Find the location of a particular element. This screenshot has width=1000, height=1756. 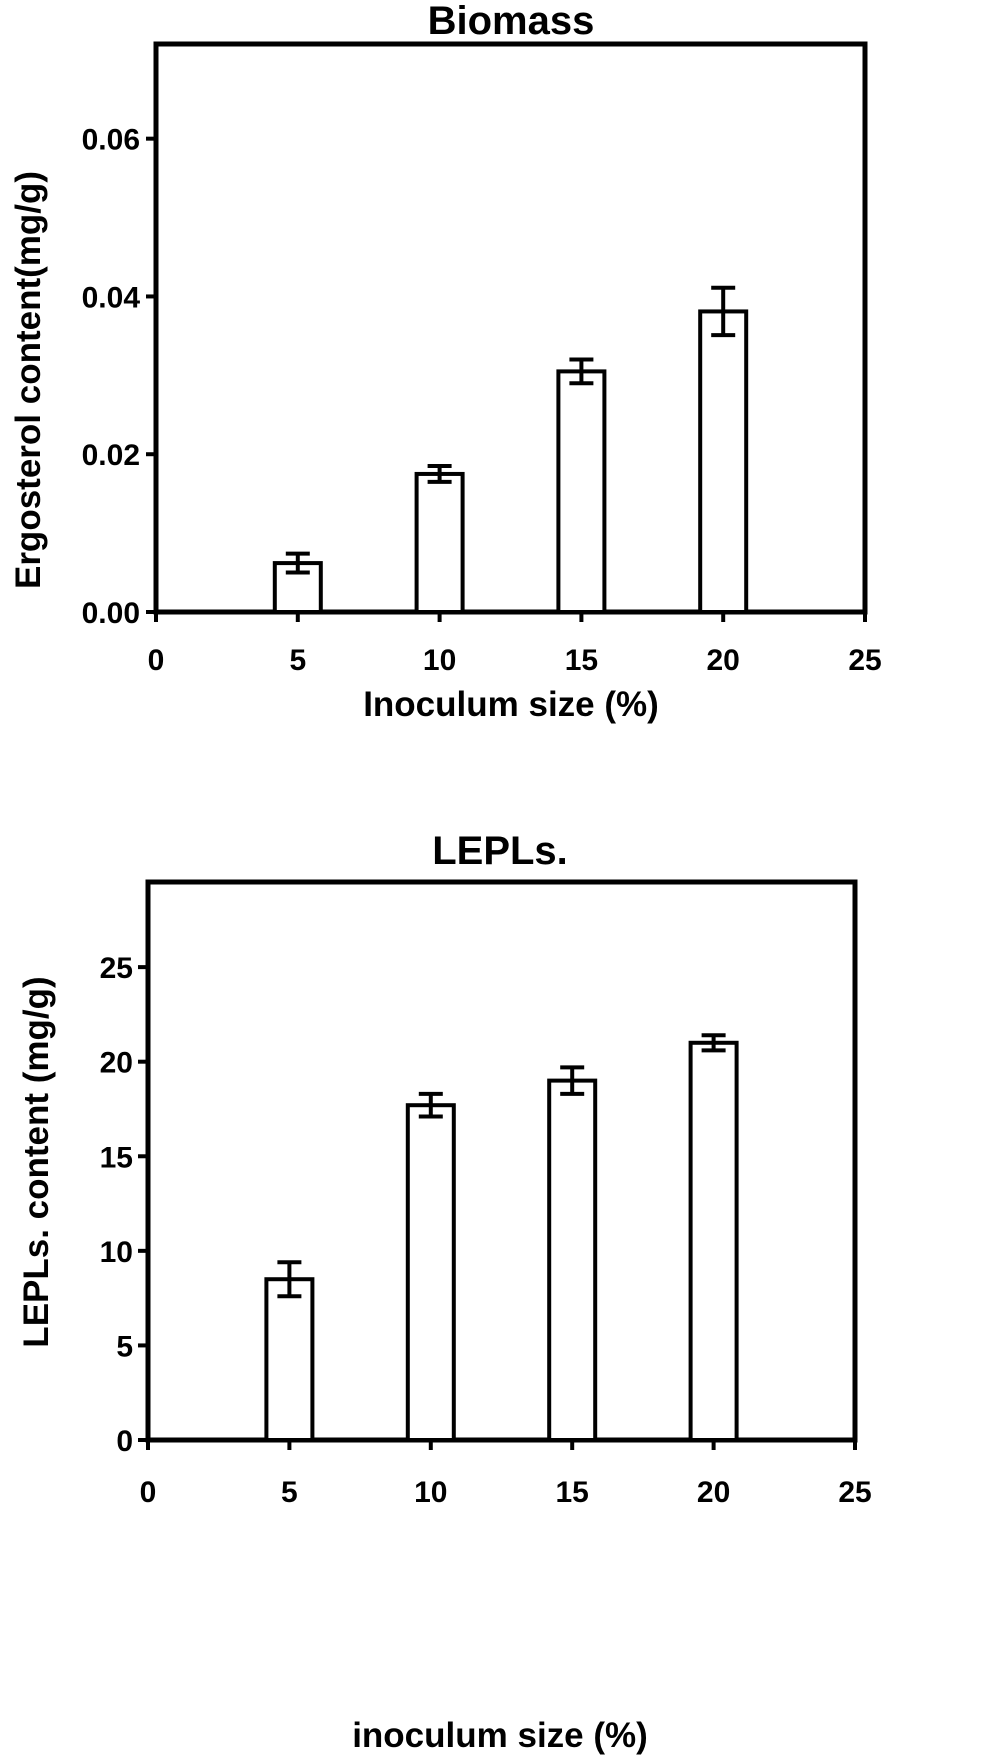

y-tick-label: 0.00 is located at coordinates (111, 613).